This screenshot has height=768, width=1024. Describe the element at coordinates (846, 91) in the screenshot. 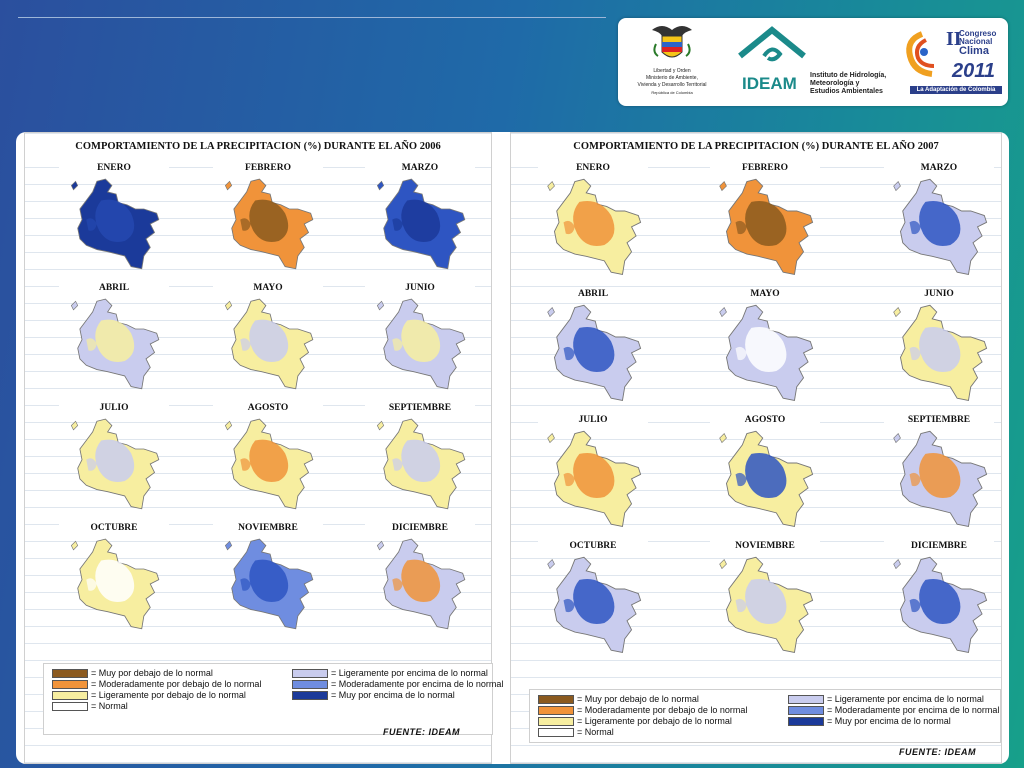

I see `ideam-sub-3: Estudios Ambientales` at that location.